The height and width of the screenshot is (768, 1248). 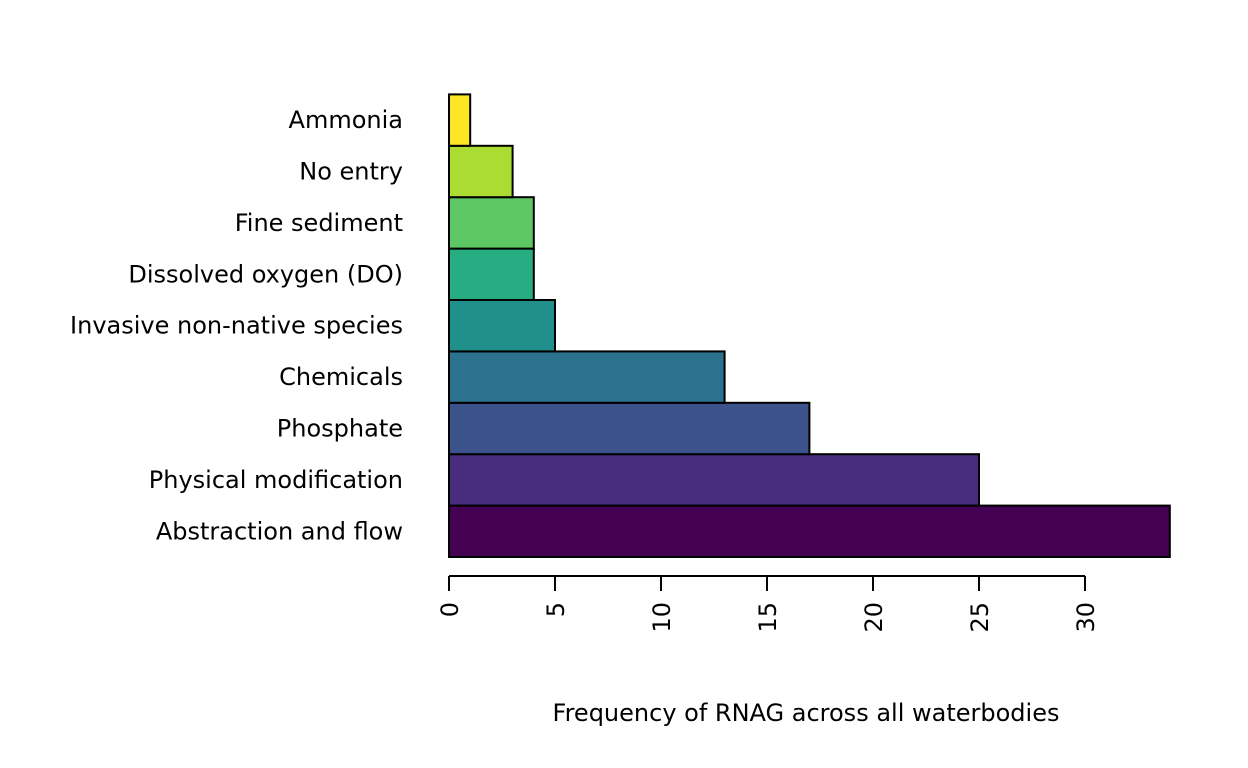 What do you see at coordinates (662, 617) in the screenshot?
I see `x-tick-label-10: 10` at bounding box center [662, 617].